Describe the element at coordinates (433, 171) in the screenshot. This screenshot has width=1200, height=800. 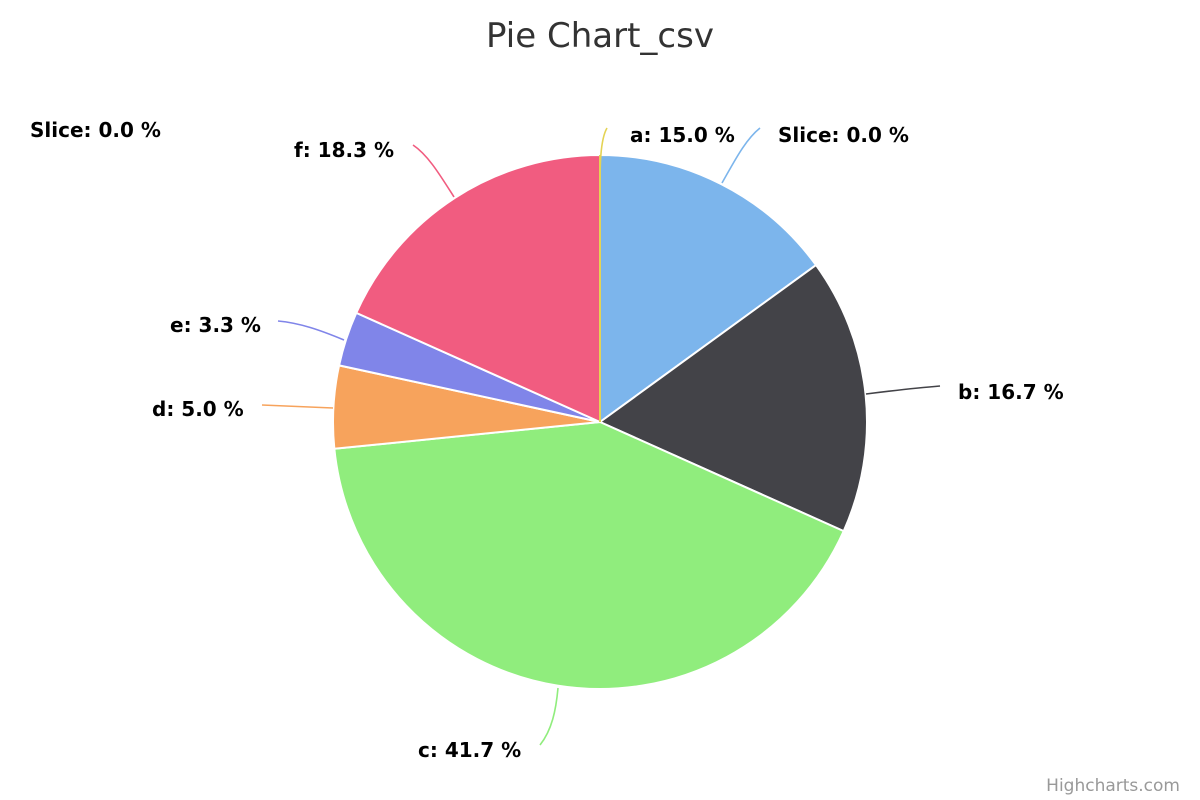
I see `connector-f` at that location.